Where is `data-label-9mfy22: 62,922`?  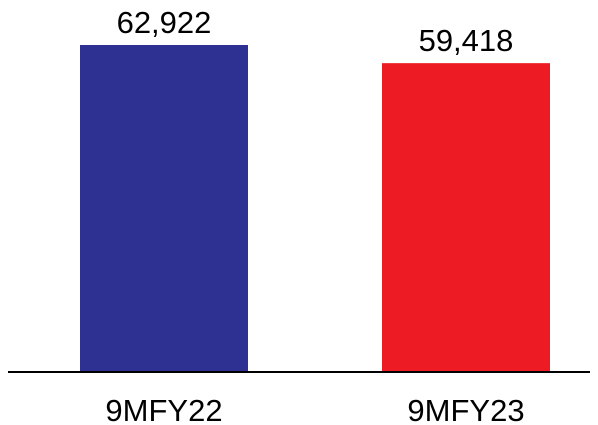
data-label-9mfy22: 62,922 is located at coordinates (164, 22).